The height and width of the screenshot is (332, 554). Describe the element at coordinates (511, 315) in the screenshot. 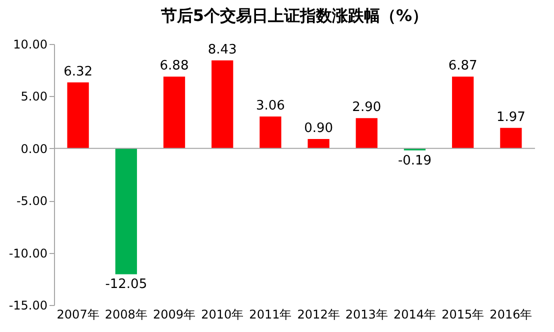

I see `x-tick-label: 2016年` at that location.